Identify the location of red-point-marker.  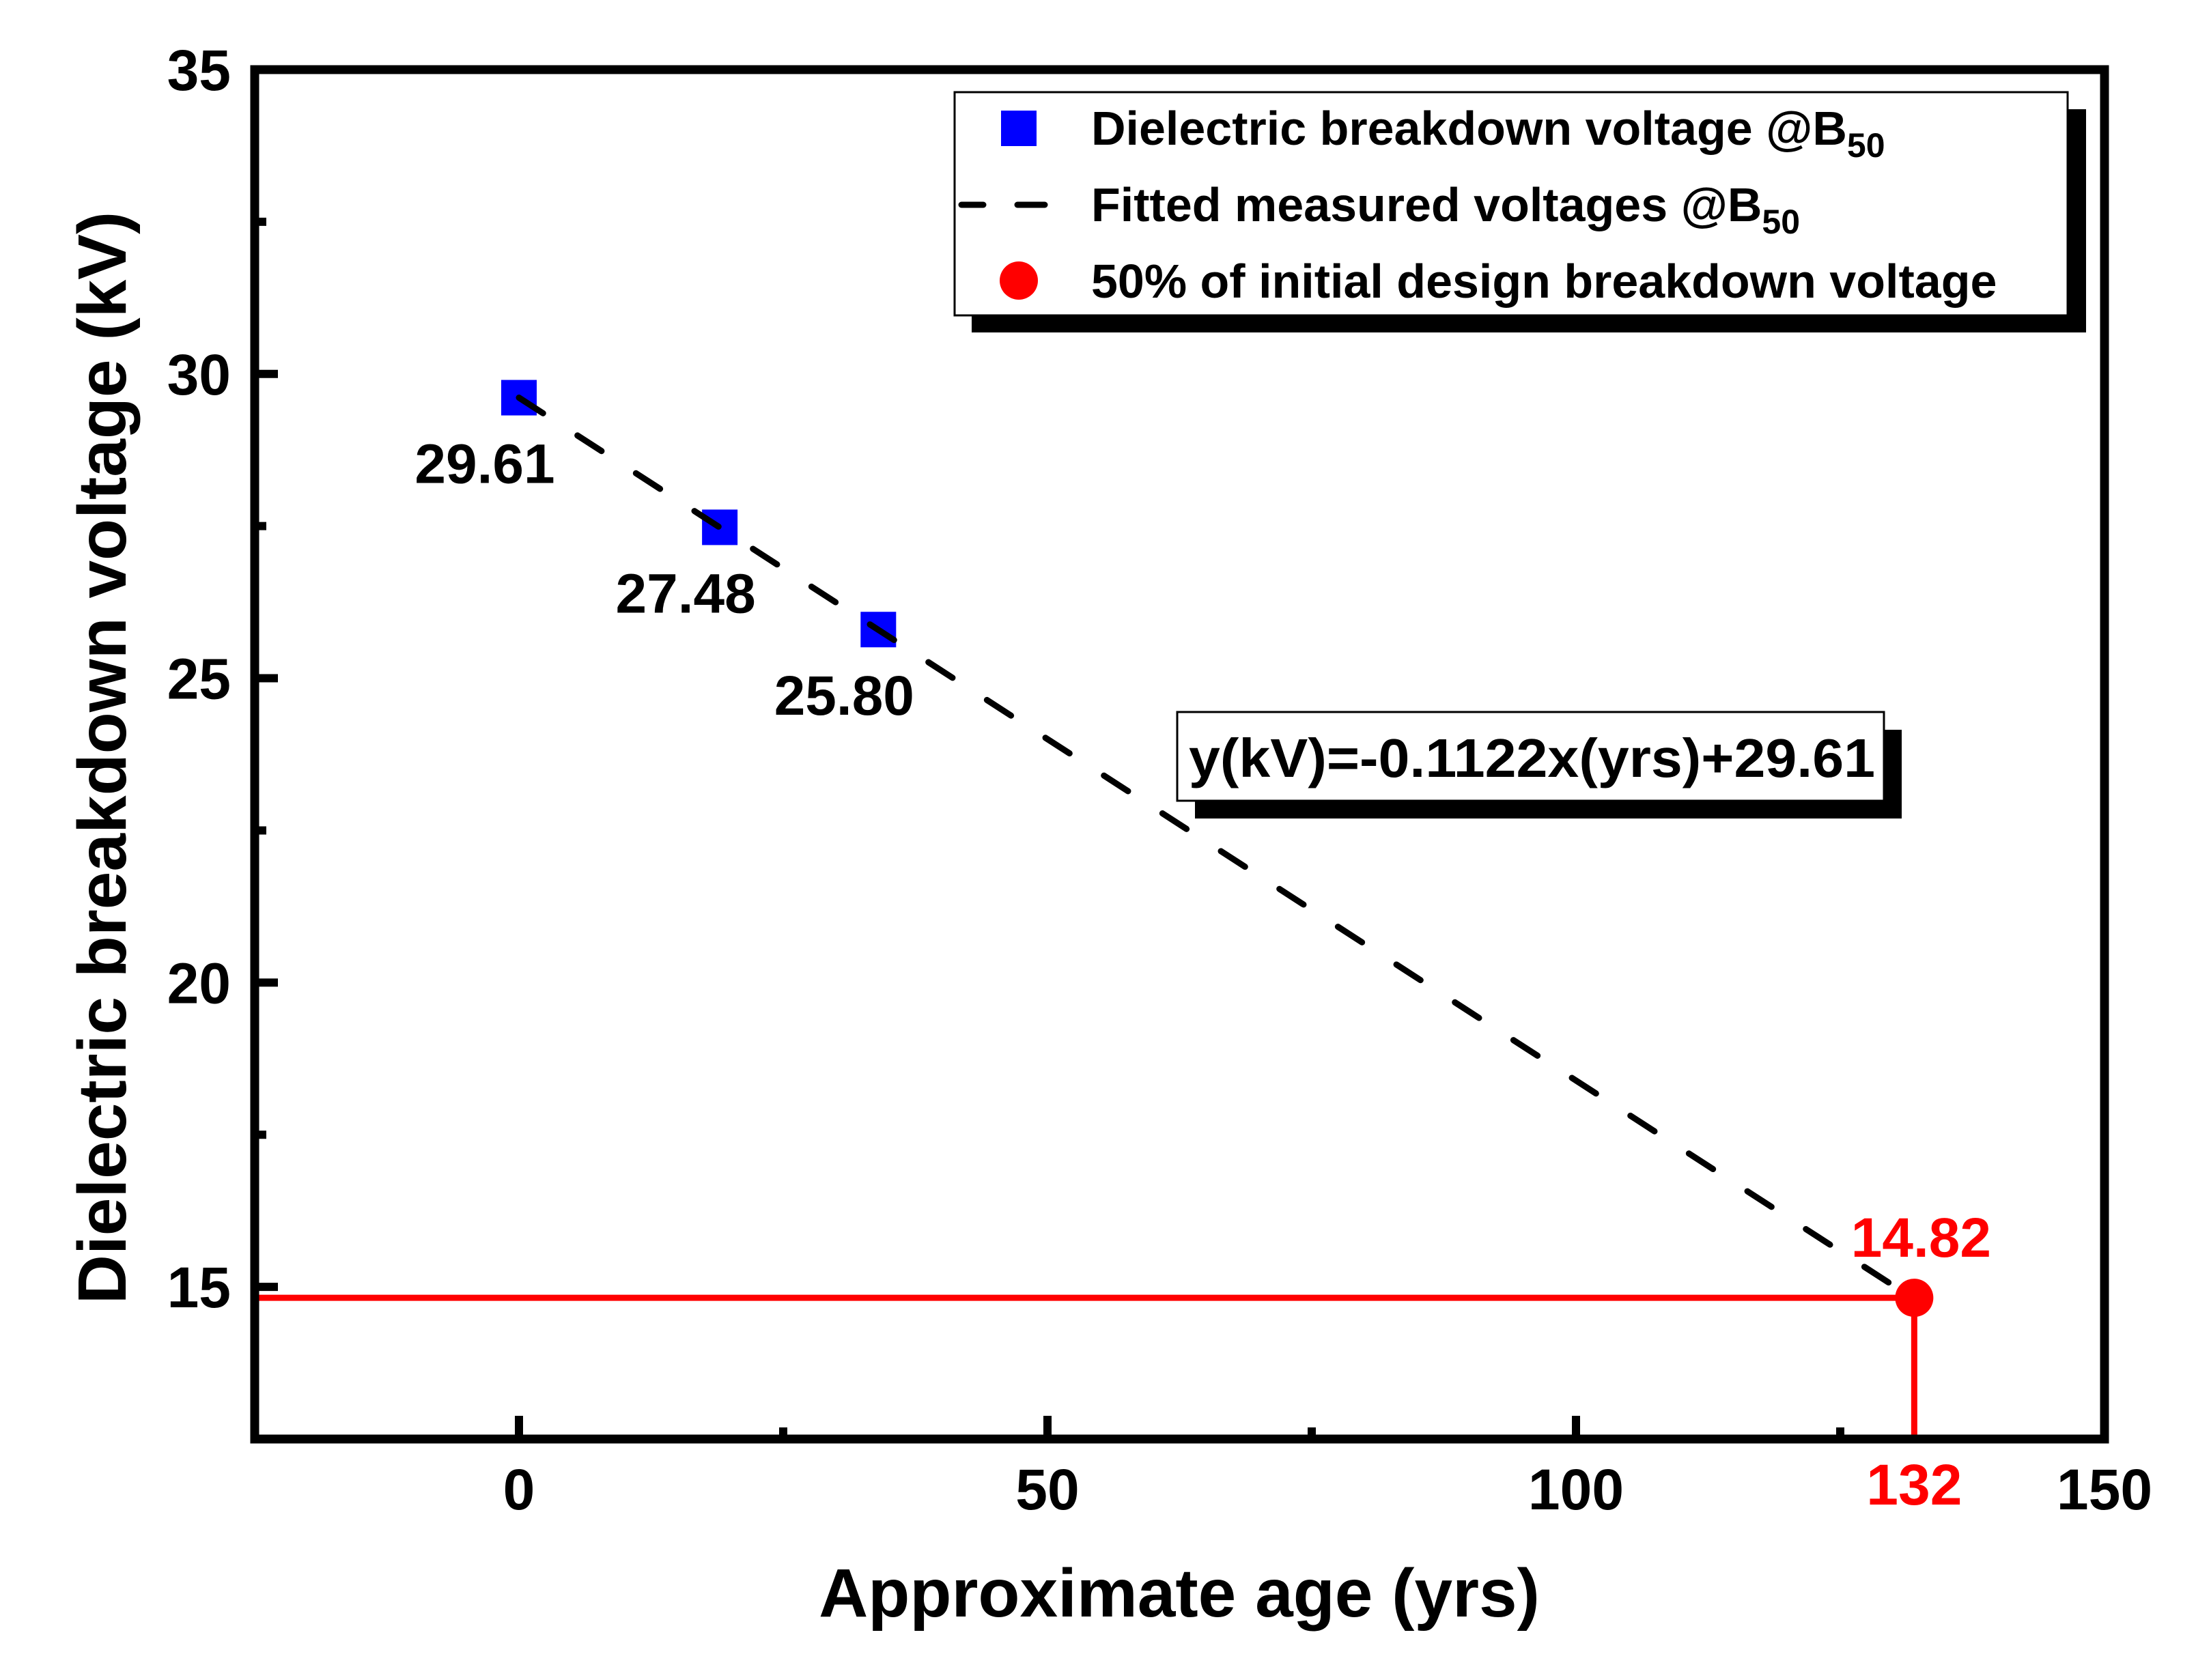
(1915, 1298).